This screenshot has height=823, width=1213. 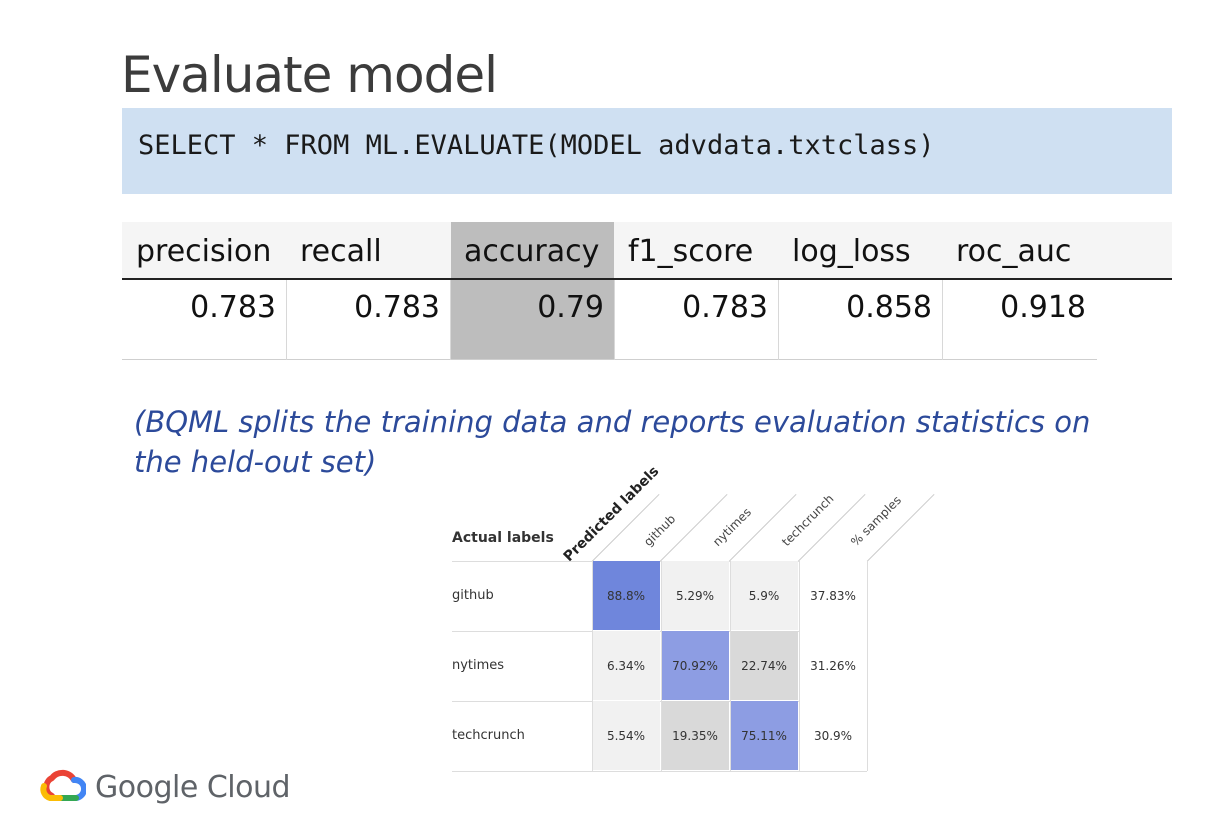 I want to click on value-accuracy: 0.79, so click(x=570, y=307).